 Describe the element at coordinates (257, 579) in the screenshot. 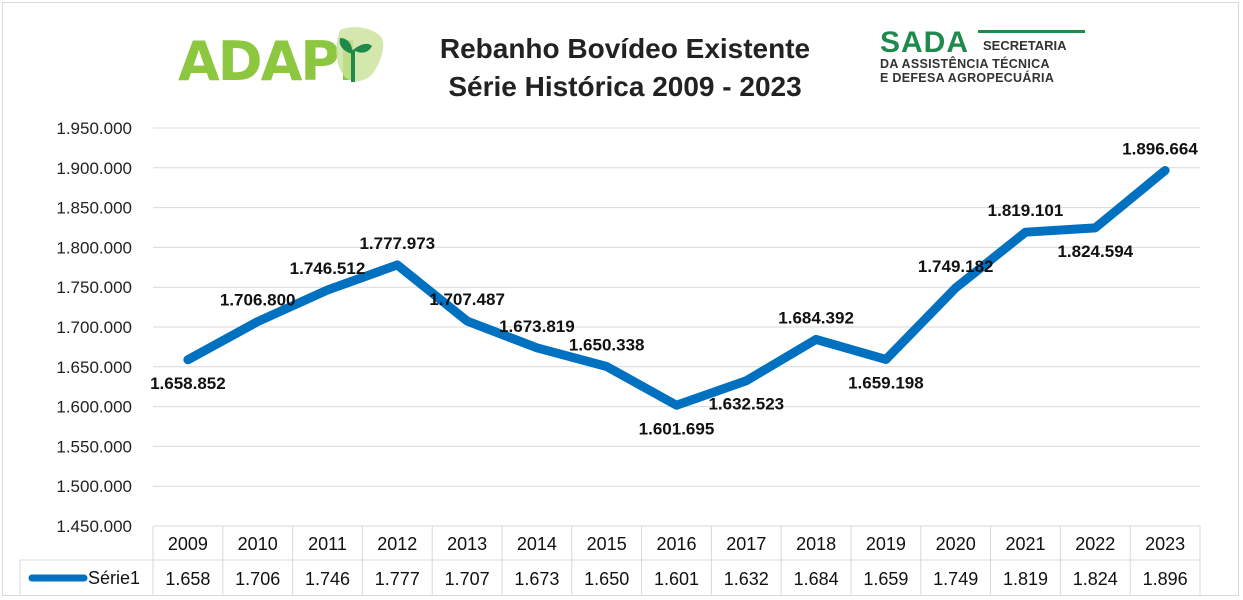

I see `table-value-cell: 1.706` at that location.